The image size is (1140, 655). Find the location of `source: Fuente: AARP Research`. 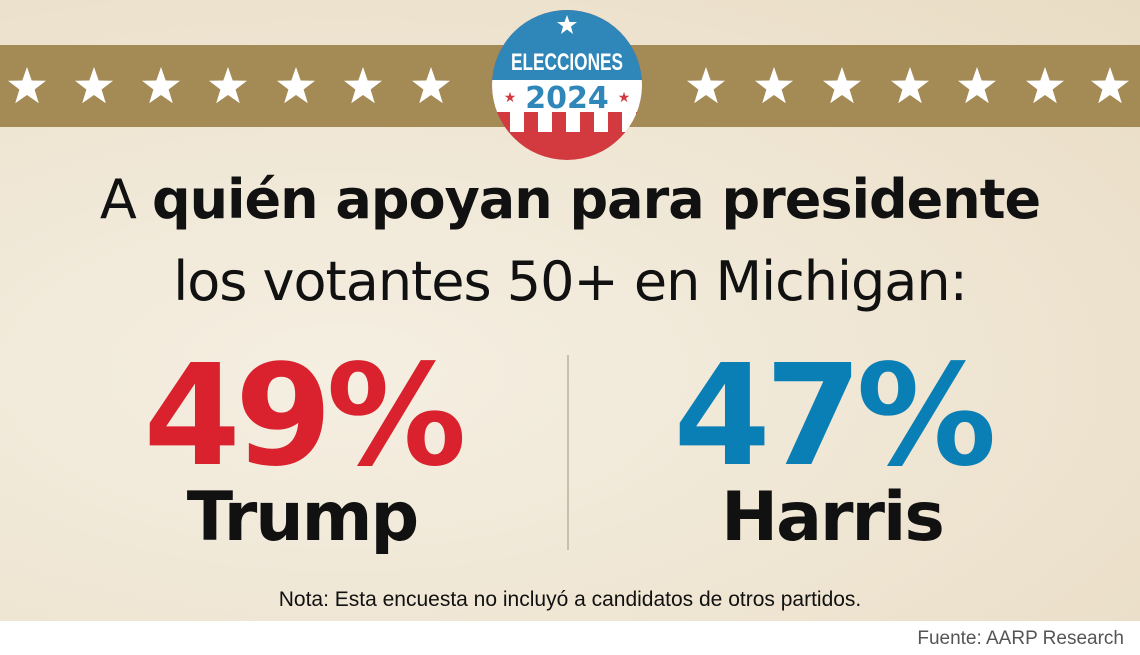

source: Fuente: AARP Research is located at coordinates (1020, 638).